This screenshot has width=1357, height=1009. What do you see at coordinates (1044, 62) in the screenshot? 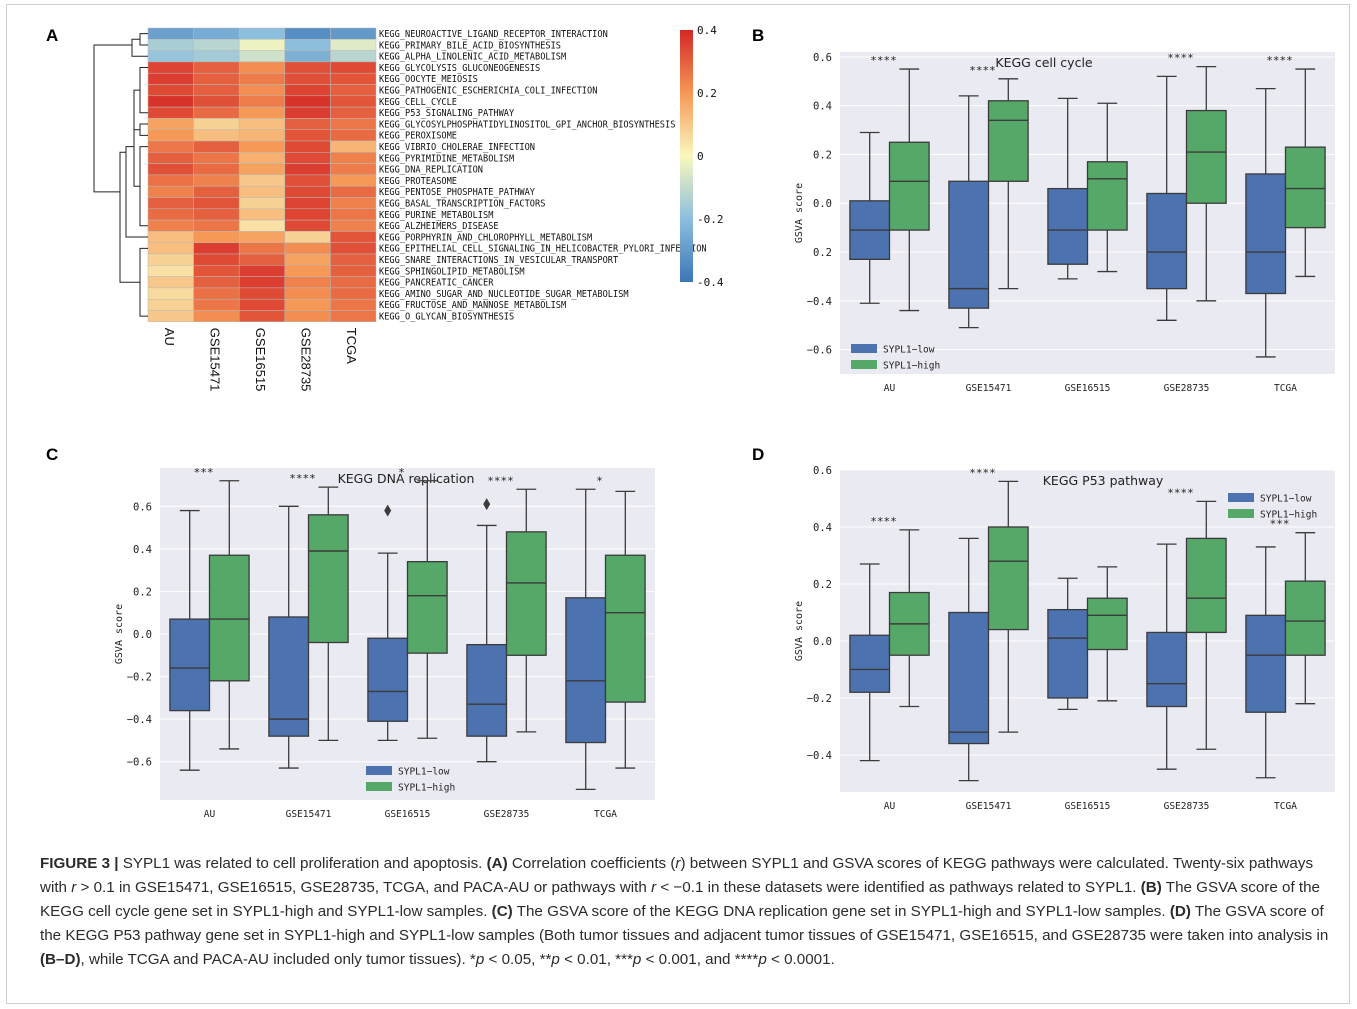
I see `chart-title: KEGG cell cycle` at bounding box center [1044, 62].